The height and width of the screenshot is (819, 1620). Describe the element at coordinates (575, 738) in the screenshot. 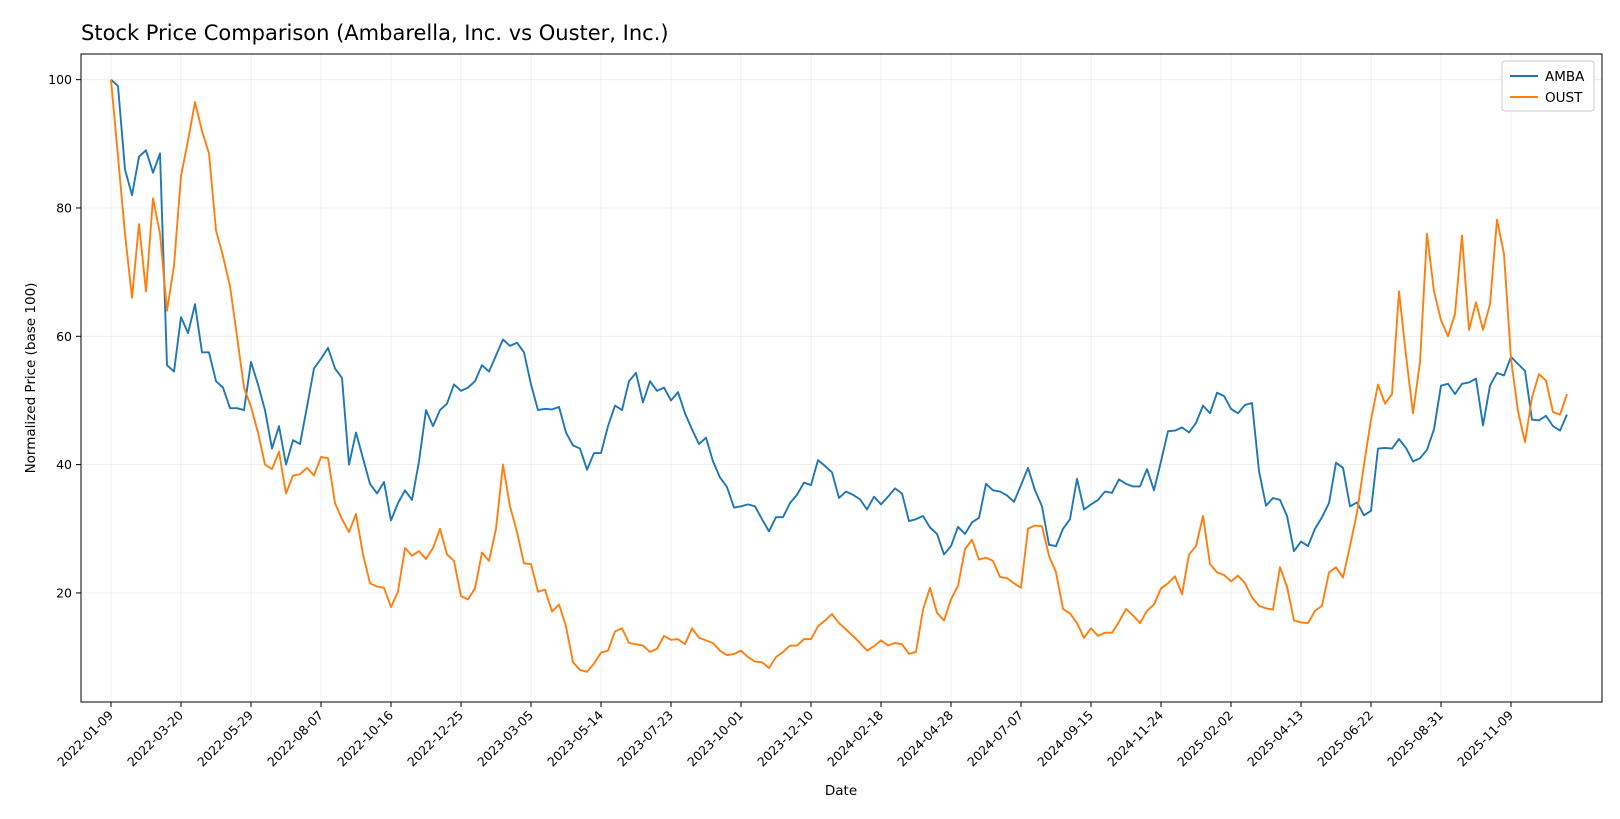

I see `x-tick-label: 2023-05-14` at that location.